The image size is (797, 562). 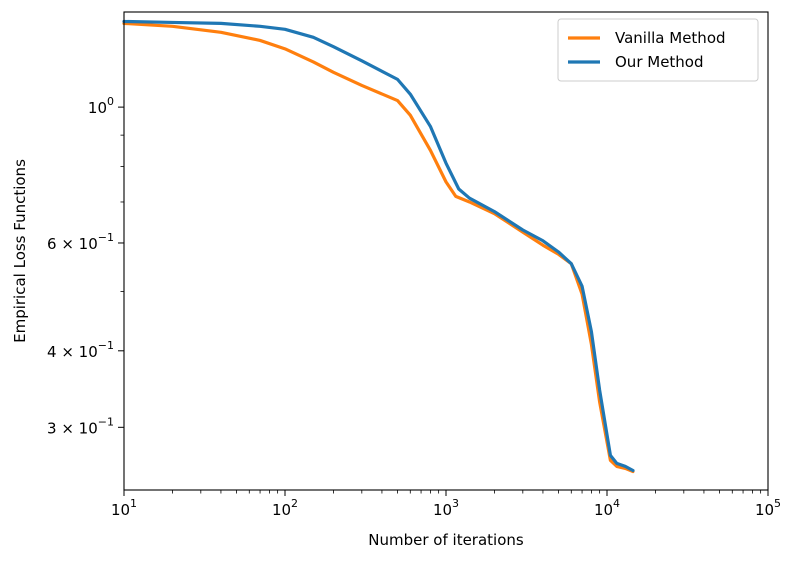 I want to click on y-tick-label: 6 × 10⁻¹, so click(x=80, y=242).